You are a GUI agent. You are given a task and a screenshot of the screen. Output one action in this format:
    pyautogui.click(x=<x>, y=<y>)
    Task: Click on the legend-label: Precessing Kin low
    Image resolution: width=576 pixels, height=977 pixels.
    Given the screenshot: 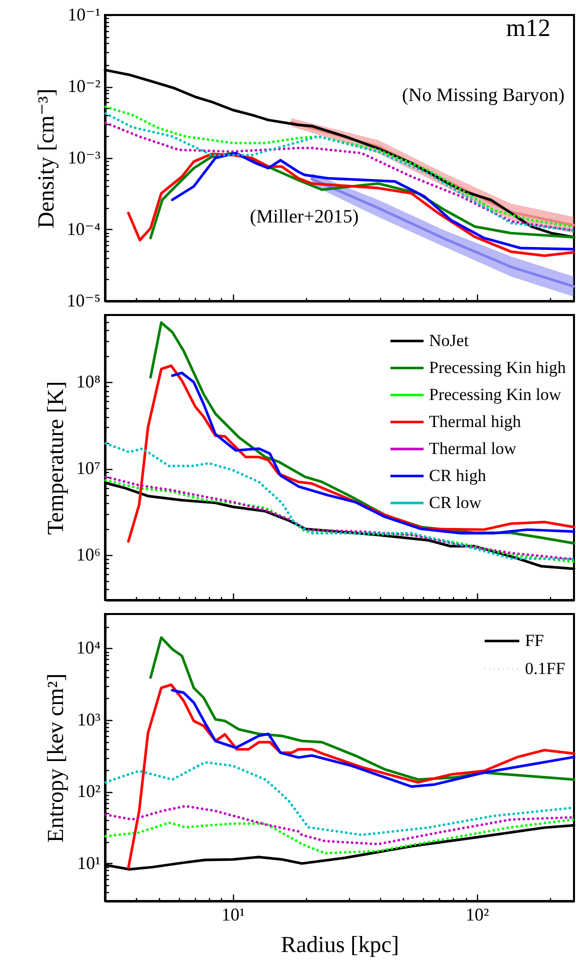 What is the action you would take?
    pyautogui.click(x=495, y=394)
    